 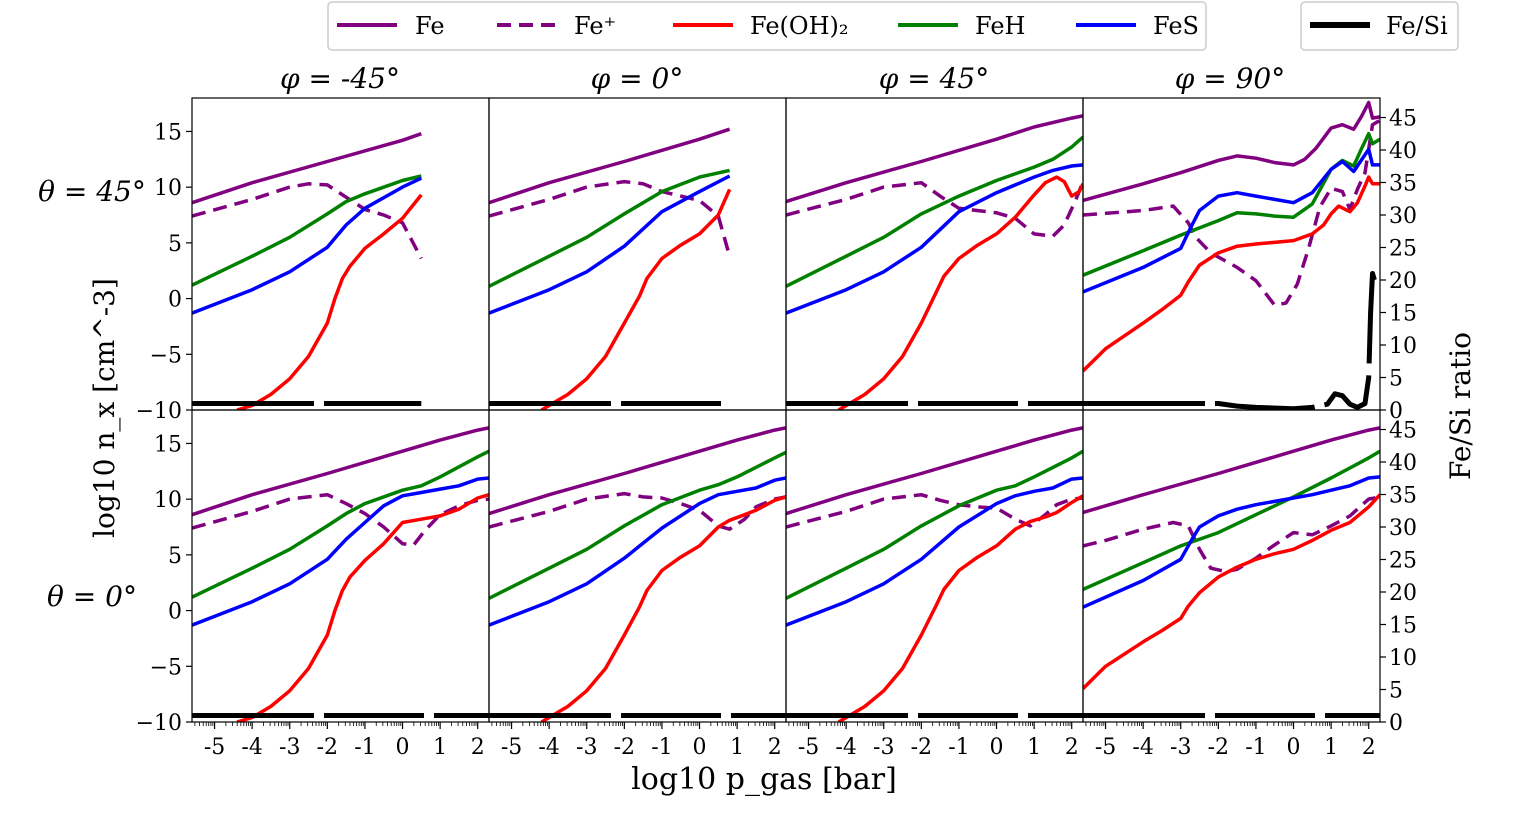 I want to click on y-right-tick-label: 20, so click(x=1403, y=281).